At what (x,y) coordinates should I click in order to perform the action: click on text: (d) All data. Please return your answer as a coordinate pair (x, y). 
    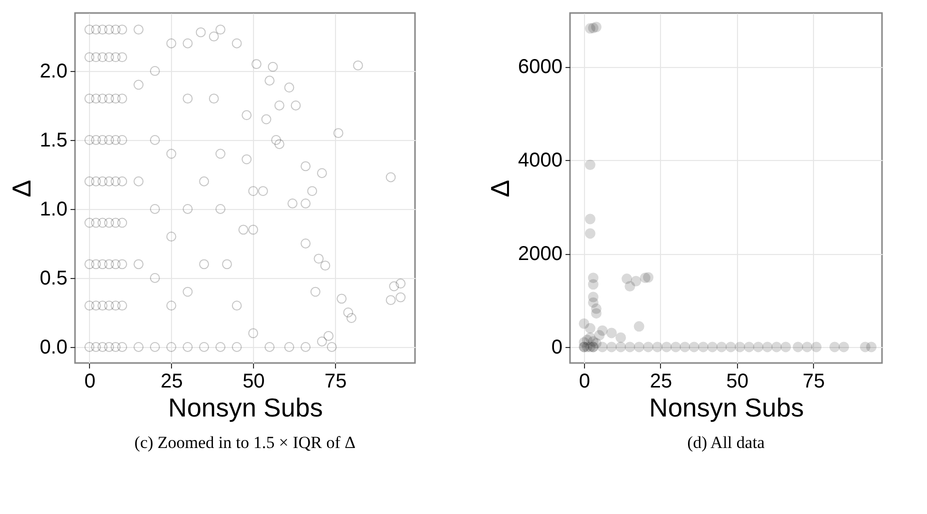
    Looking at the image, I should click on (726, 442).